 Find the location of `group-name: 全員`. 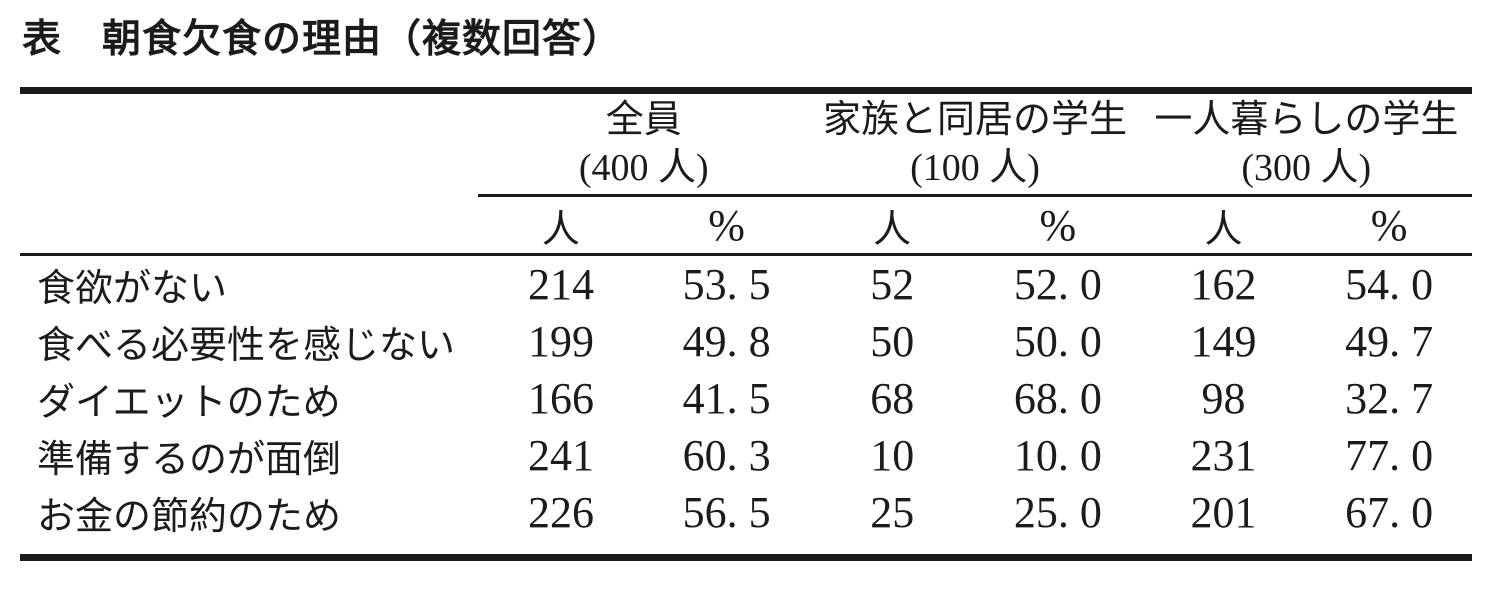

group-name: 全員 is located at coordinates (643, 120).